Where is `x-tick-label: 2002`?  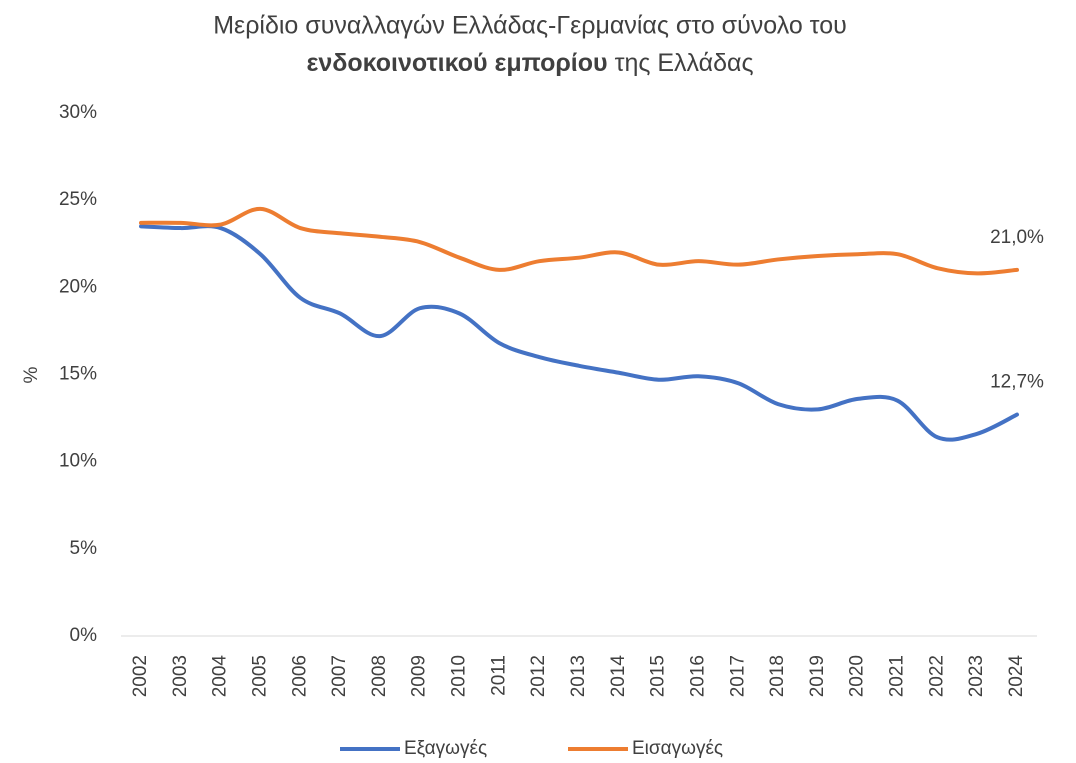 x-tick-label: 2002 is located at coordinates (140, 676).